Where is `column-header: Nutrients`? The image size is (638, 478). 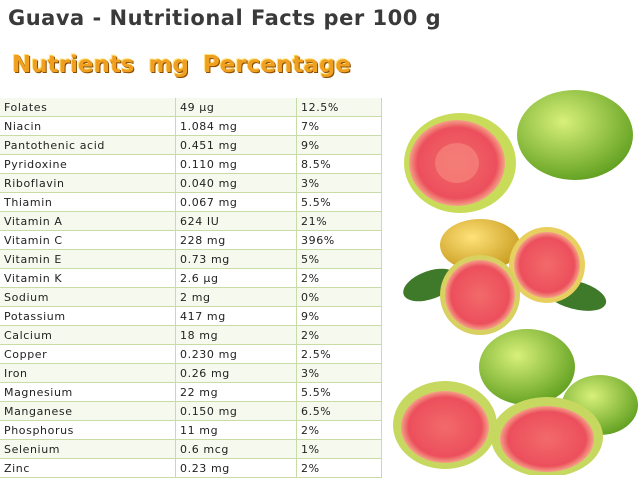 column-header: Nutrients is located at coordinates (73, 65).